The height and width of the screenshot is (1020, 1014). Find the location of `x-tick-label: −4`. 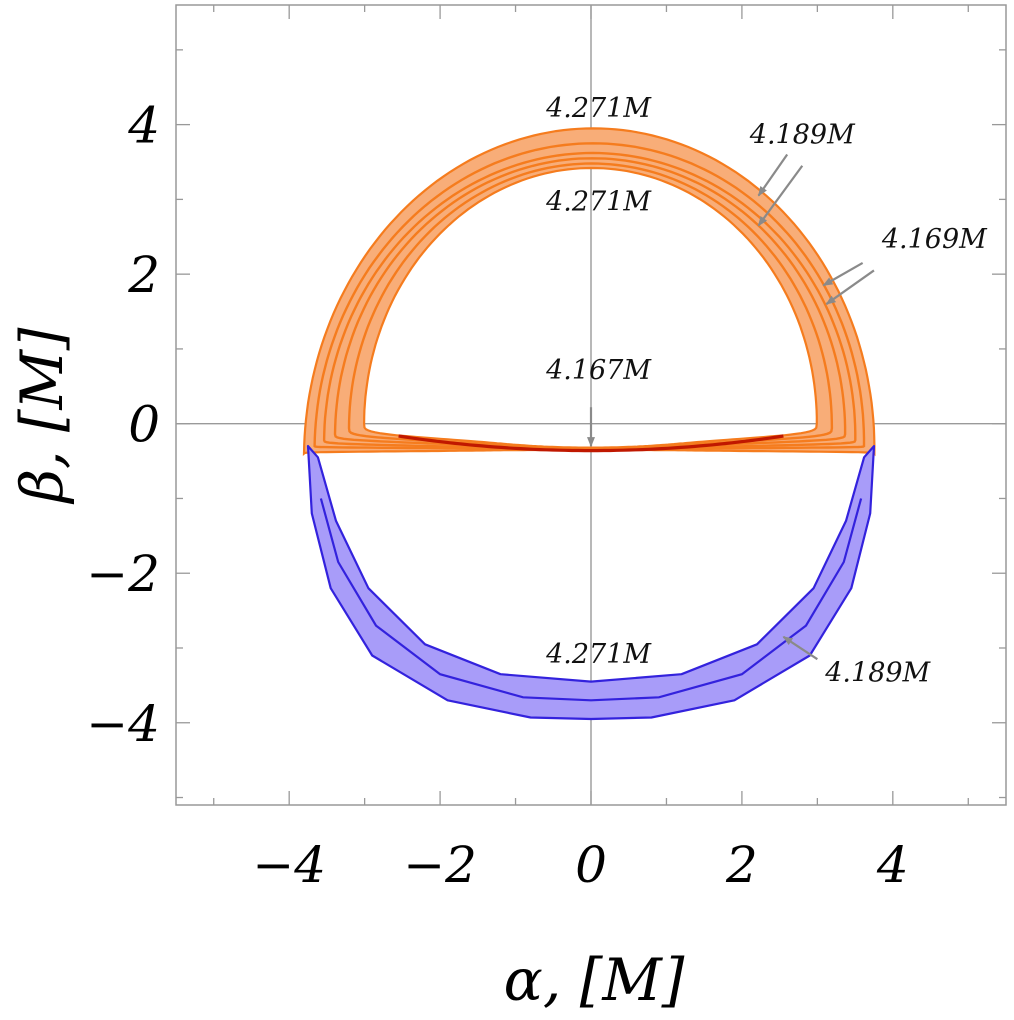

x-tick-label: −4 is located at coordinates (289, 865).